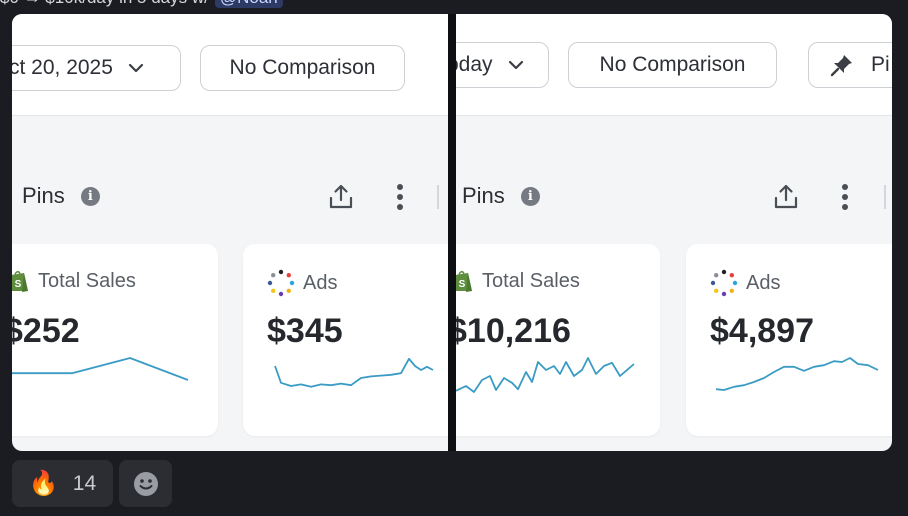  I want to click on reactions-bar: 🔥 14, so click(92, 483).